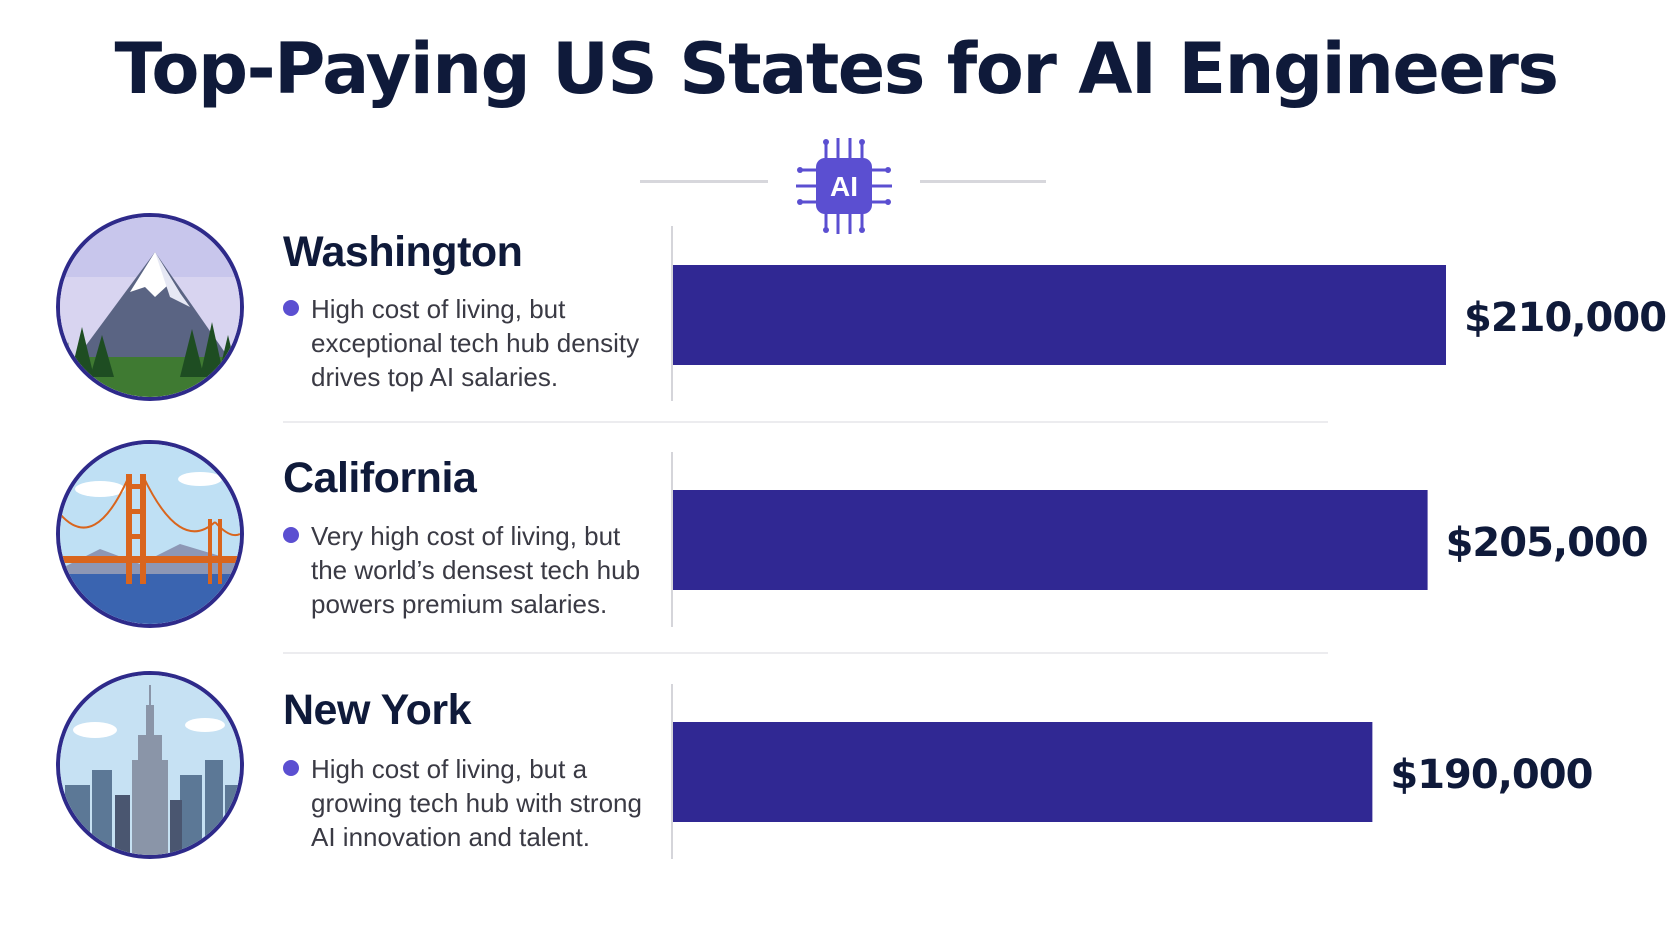 This screenshot has width=1672, height=941. What do you see at coordinates (380, 478) in the screenshot?
I see `state-name: California` at bounding box center [380, 478].